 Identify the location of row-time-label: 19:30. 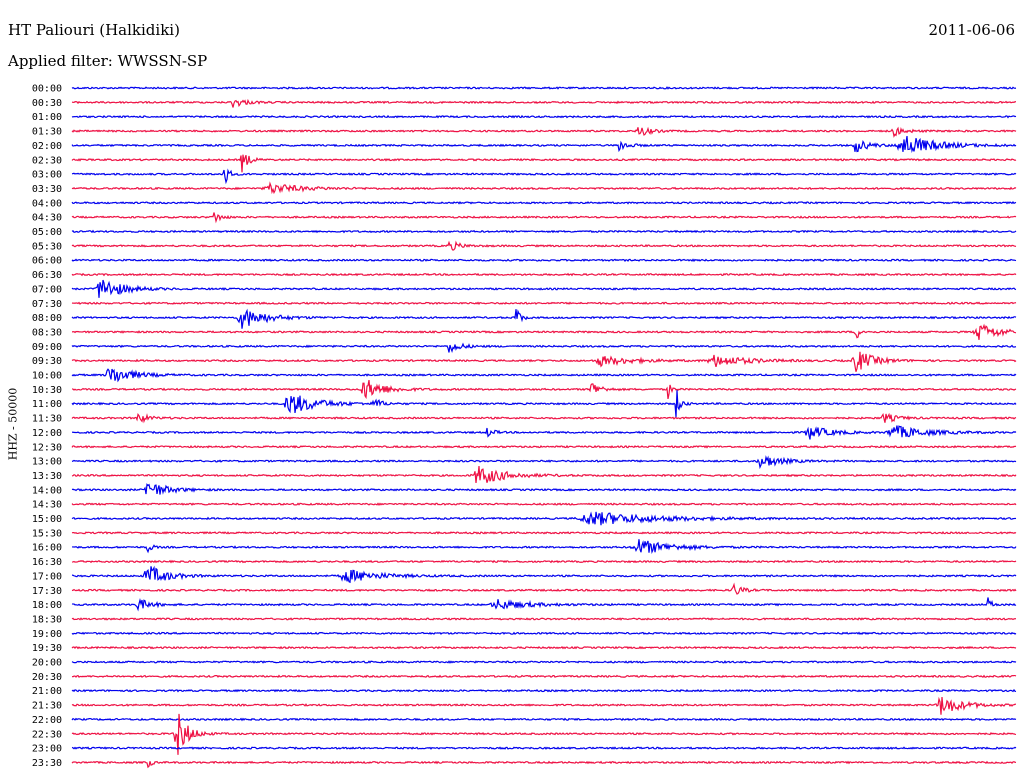
(47, 648).